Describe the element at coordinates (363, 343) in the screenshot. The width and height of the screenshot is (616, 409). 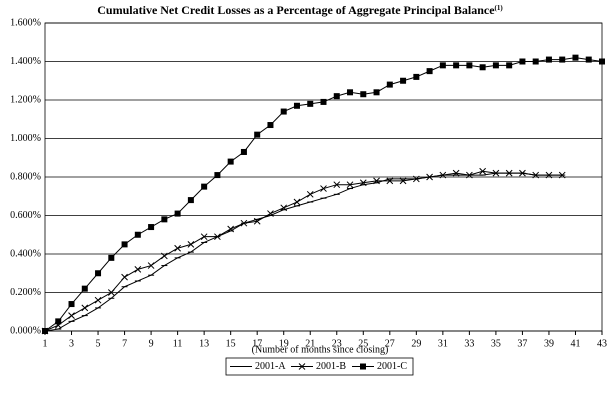
I see `x-tick-label: 25` at that location.